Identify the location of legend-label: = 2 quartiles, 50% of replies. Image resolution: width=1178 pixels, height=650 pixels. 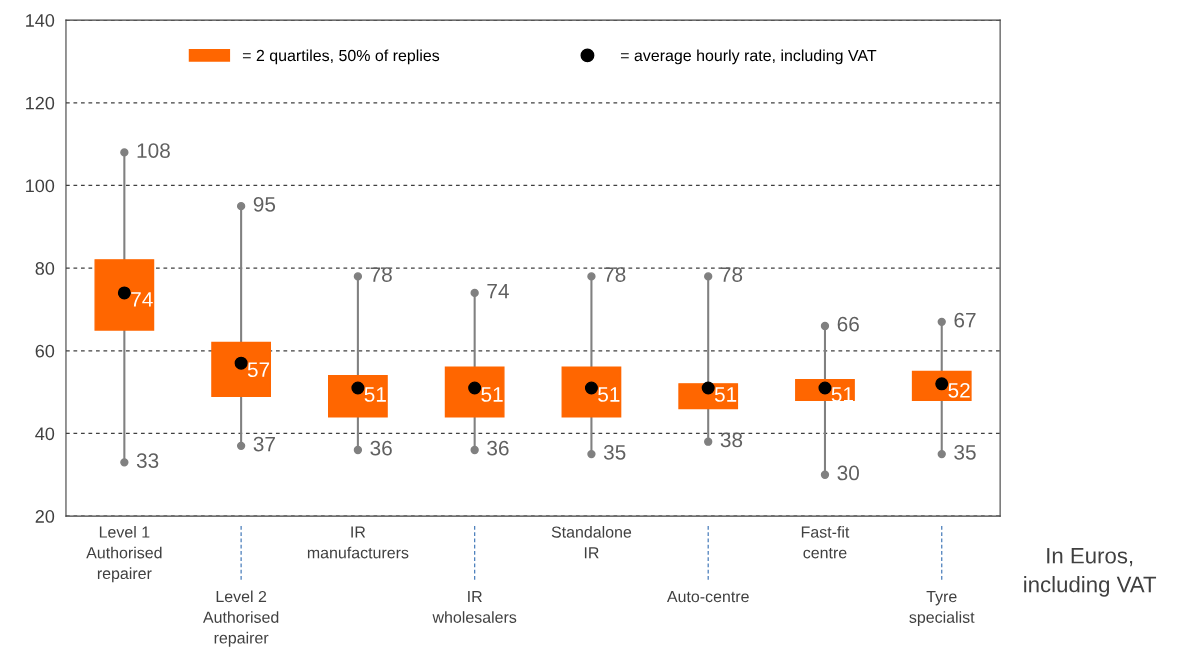
(341, 57).